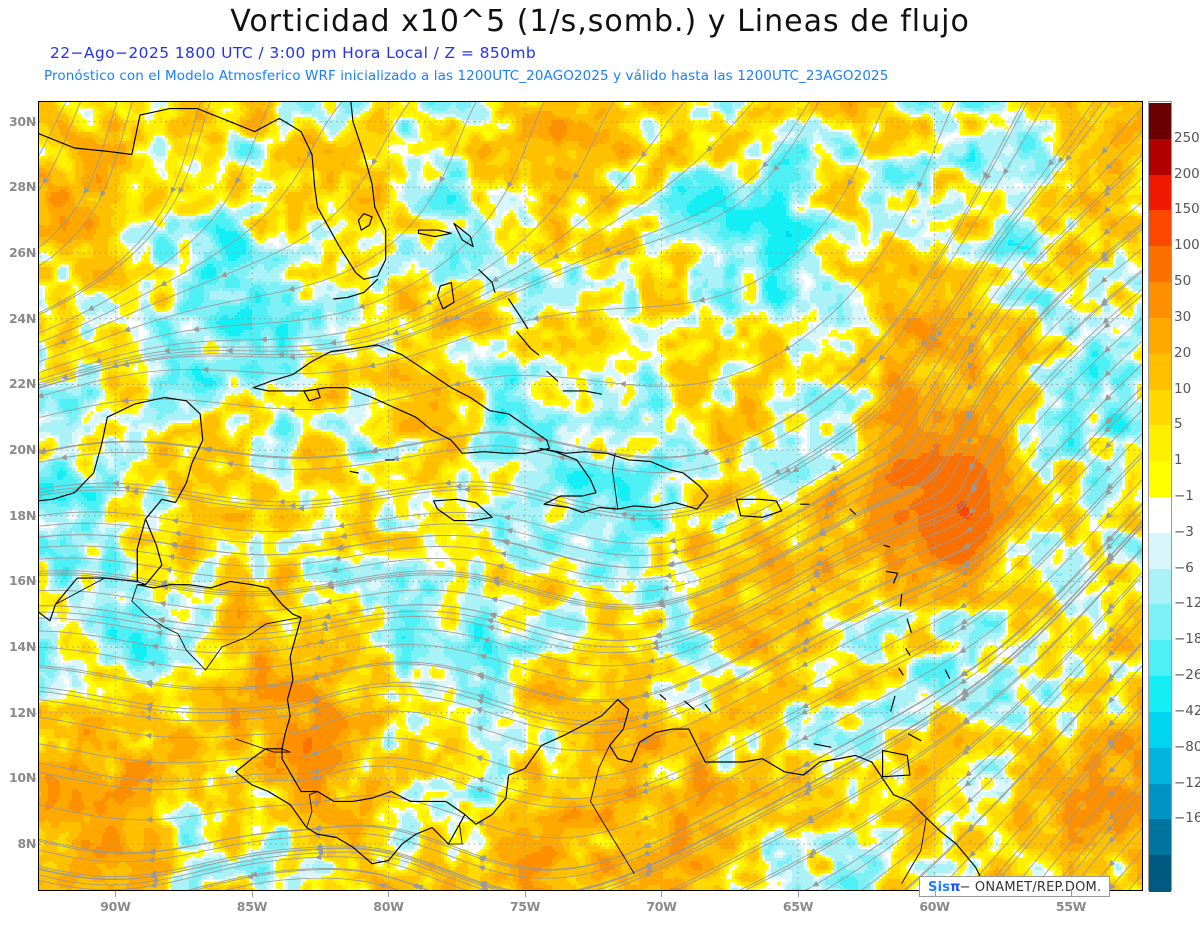 The height and width of the screenshot is (927, 1200). I want to click on colorbar-tick-label: 20, so click(1182, 353).